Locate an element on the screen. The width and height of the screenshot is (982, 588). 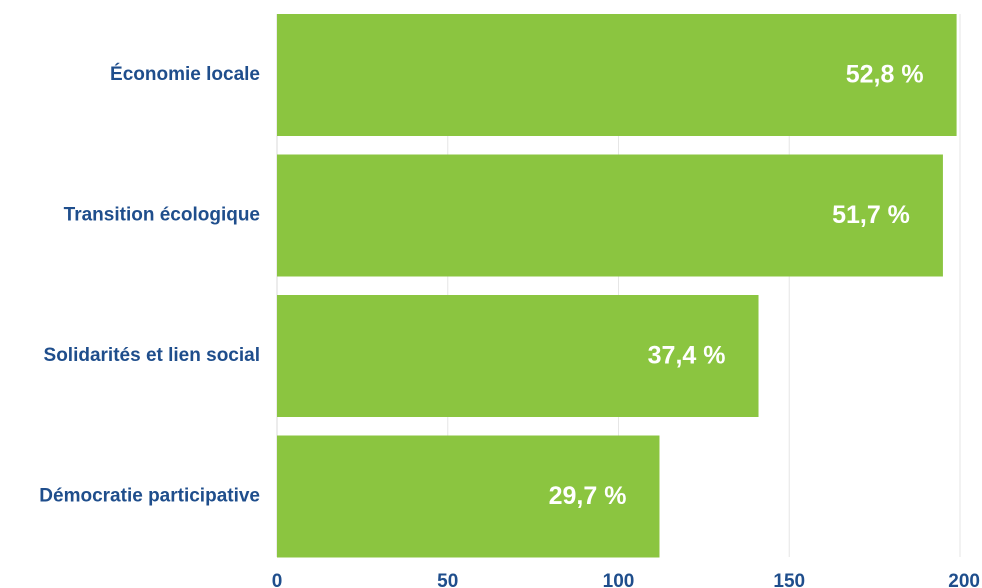
category-label-transition-ecologique: Transition écologique is located at coordinates (162, 215).